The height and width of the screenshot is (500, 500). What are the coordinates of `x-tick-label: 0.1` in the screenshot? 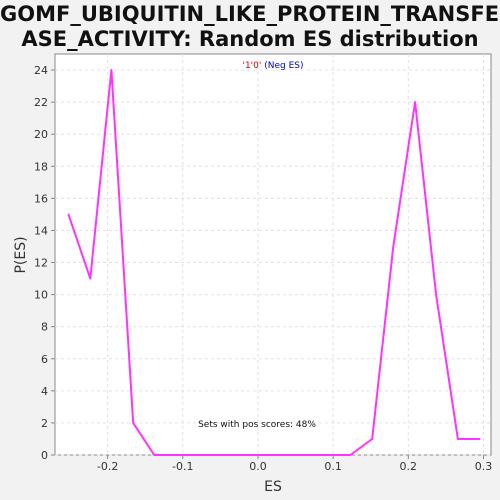 It's located at (333, 466).